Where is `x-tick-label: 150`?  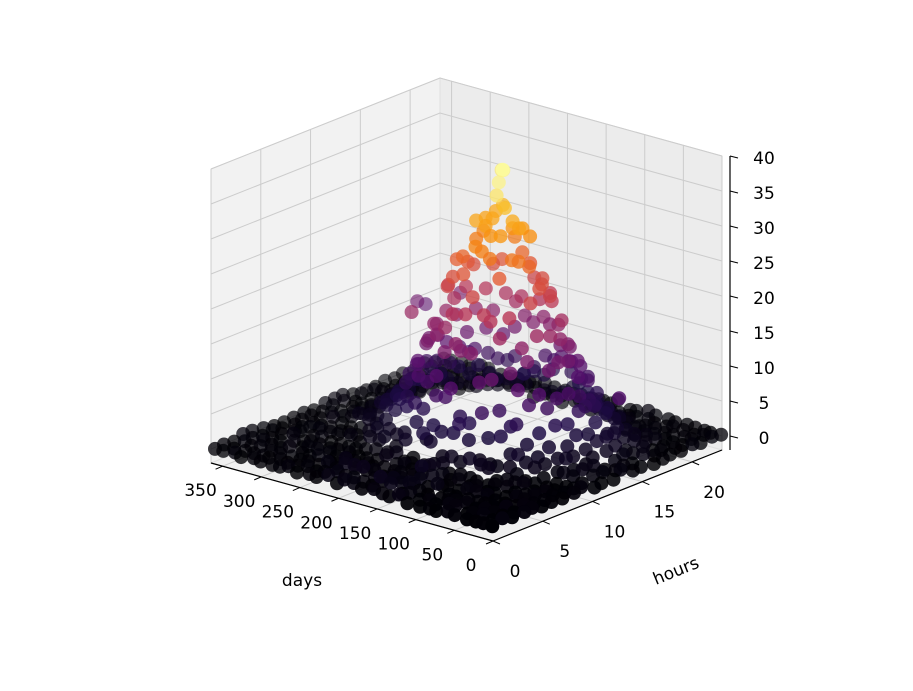
x-tick-label: 150 is located at coordinates (355, 534).